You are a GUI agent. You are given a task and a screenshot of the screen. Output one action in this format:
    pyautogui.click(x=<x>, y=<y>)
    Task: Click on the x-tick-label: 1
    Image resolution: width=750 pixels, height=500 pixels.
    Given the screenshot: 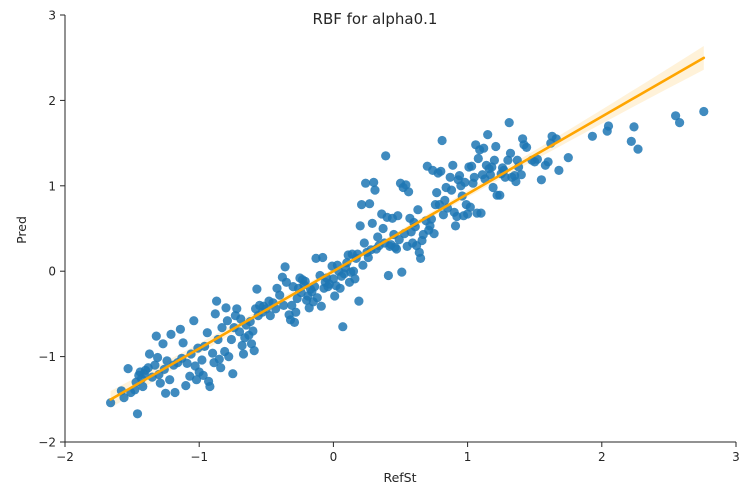 What is the action you would take?
    pyautogui.click(x=468, y=457)
    